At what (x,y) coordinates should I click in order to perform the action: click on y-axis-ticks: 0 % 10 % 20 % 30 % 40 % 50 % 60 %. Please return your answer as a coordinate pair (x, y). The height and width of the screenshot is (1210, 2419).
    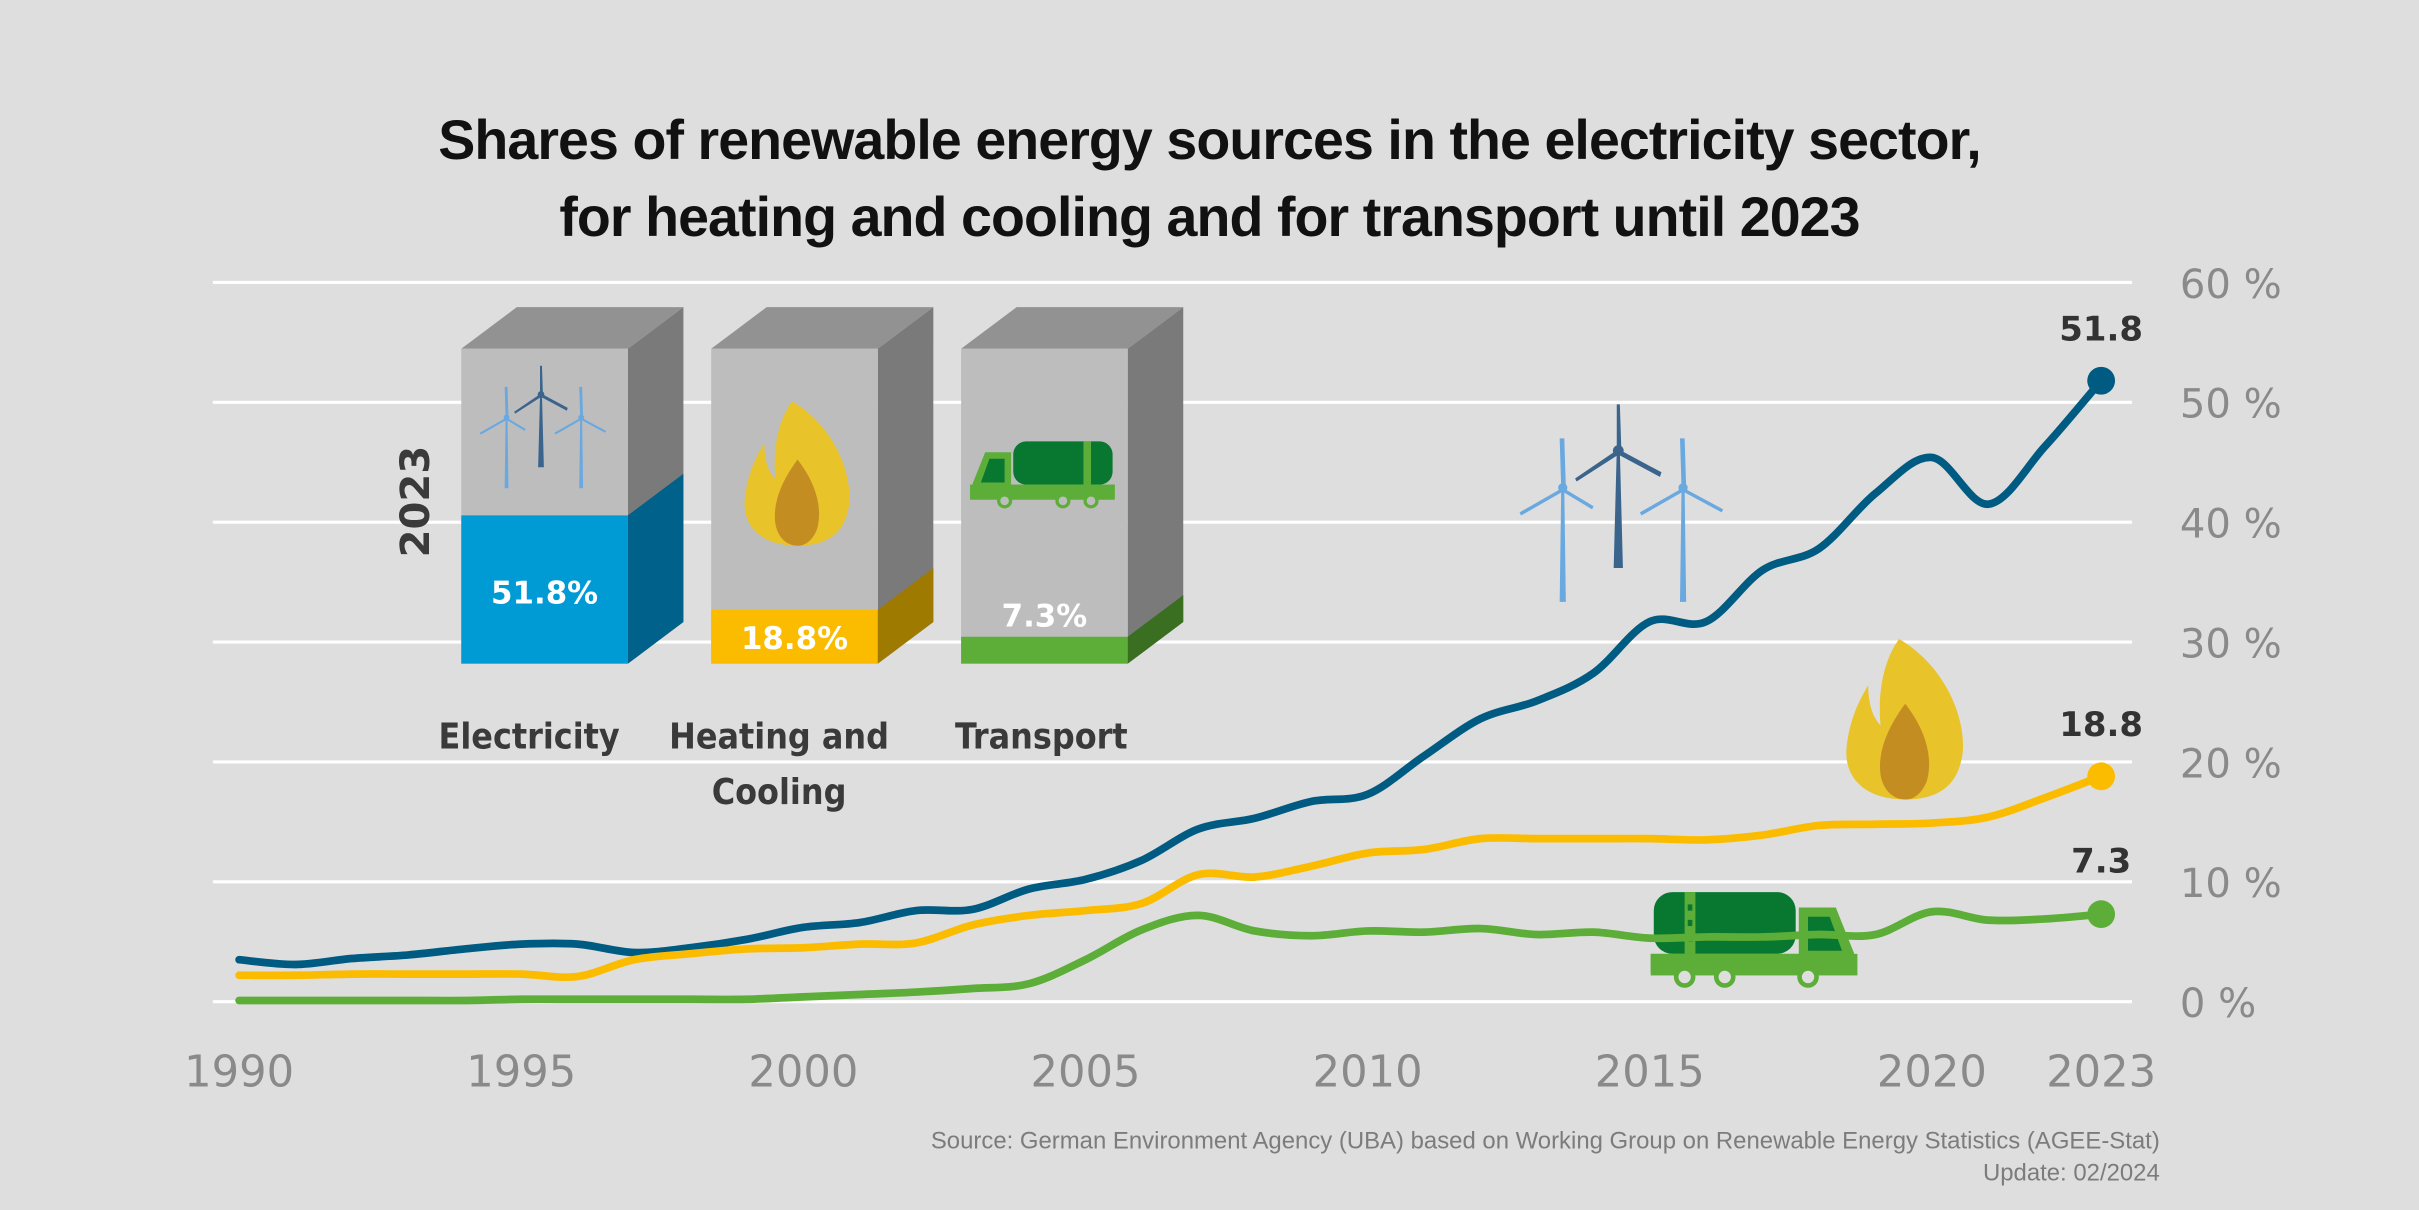
    Looking at the image, I should click on (2231, 644).